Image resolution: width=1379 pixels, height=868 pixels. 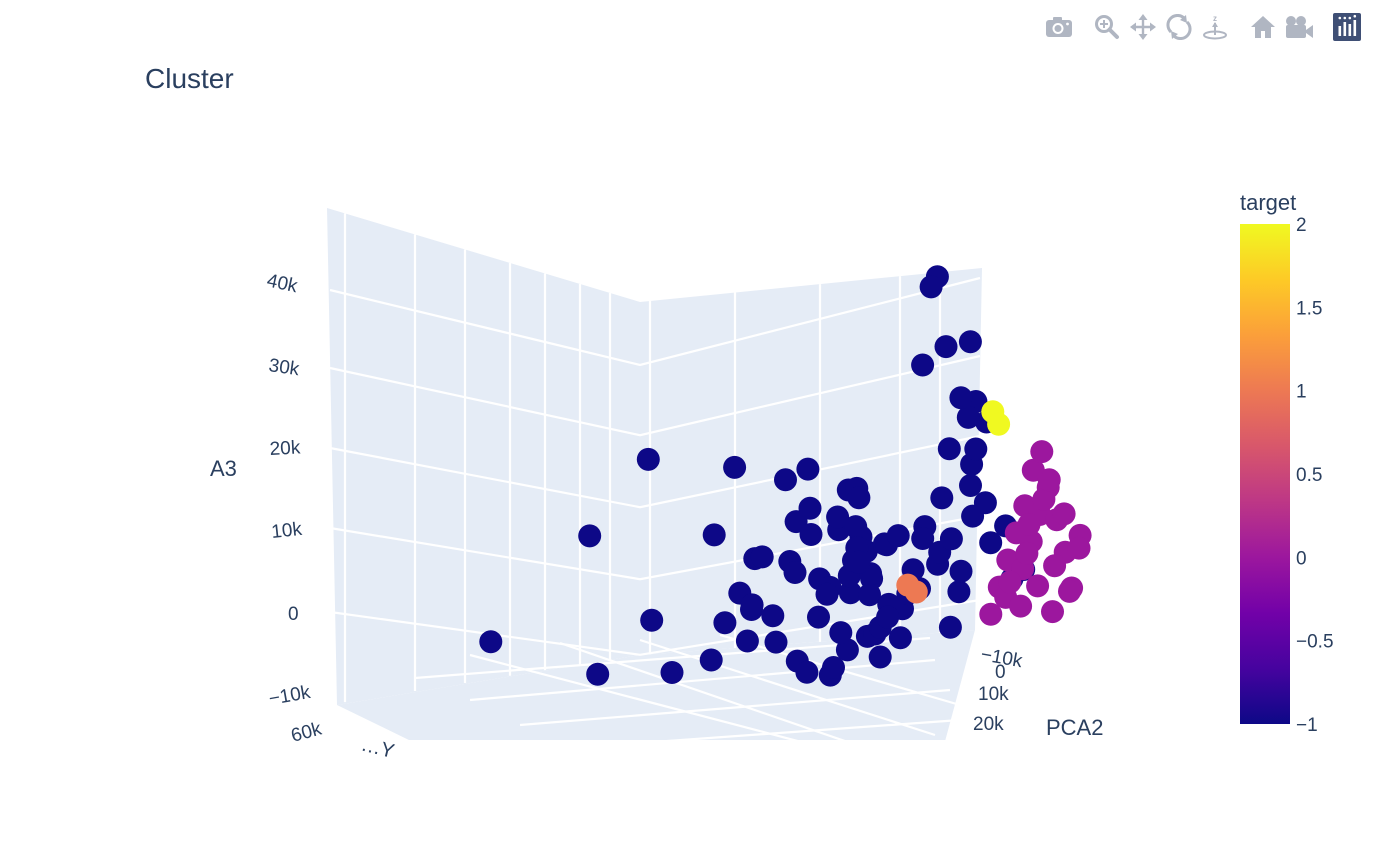 What do you see at coordinates (1301, 225) in the screenshot?
I see `colorbar-tick-label: 2` at bounding box center [1301, 225].